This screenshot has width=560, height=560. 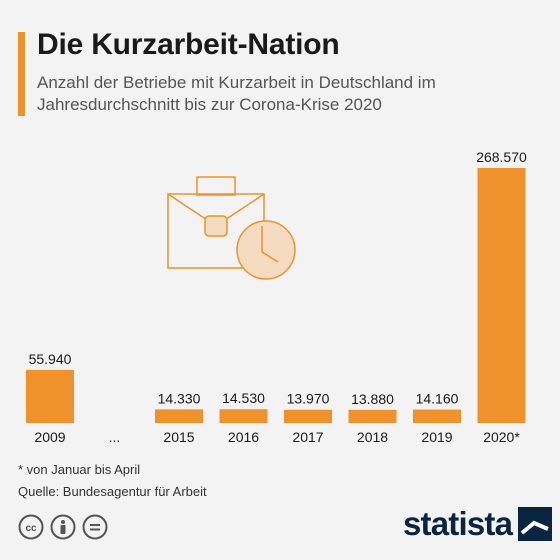 What do you see at coordinates (50, 359) in the screenshot?
I see `value-label: 55.940` at bounding box center [50, 359].